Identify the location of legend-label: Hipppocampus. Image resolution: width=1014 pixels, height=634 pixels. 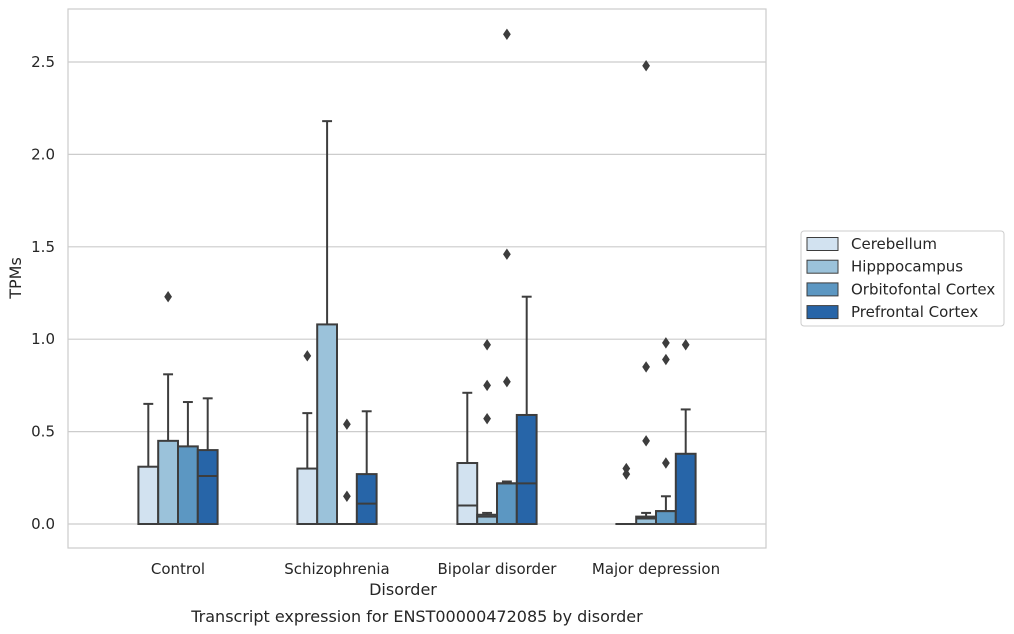
(907, 267).